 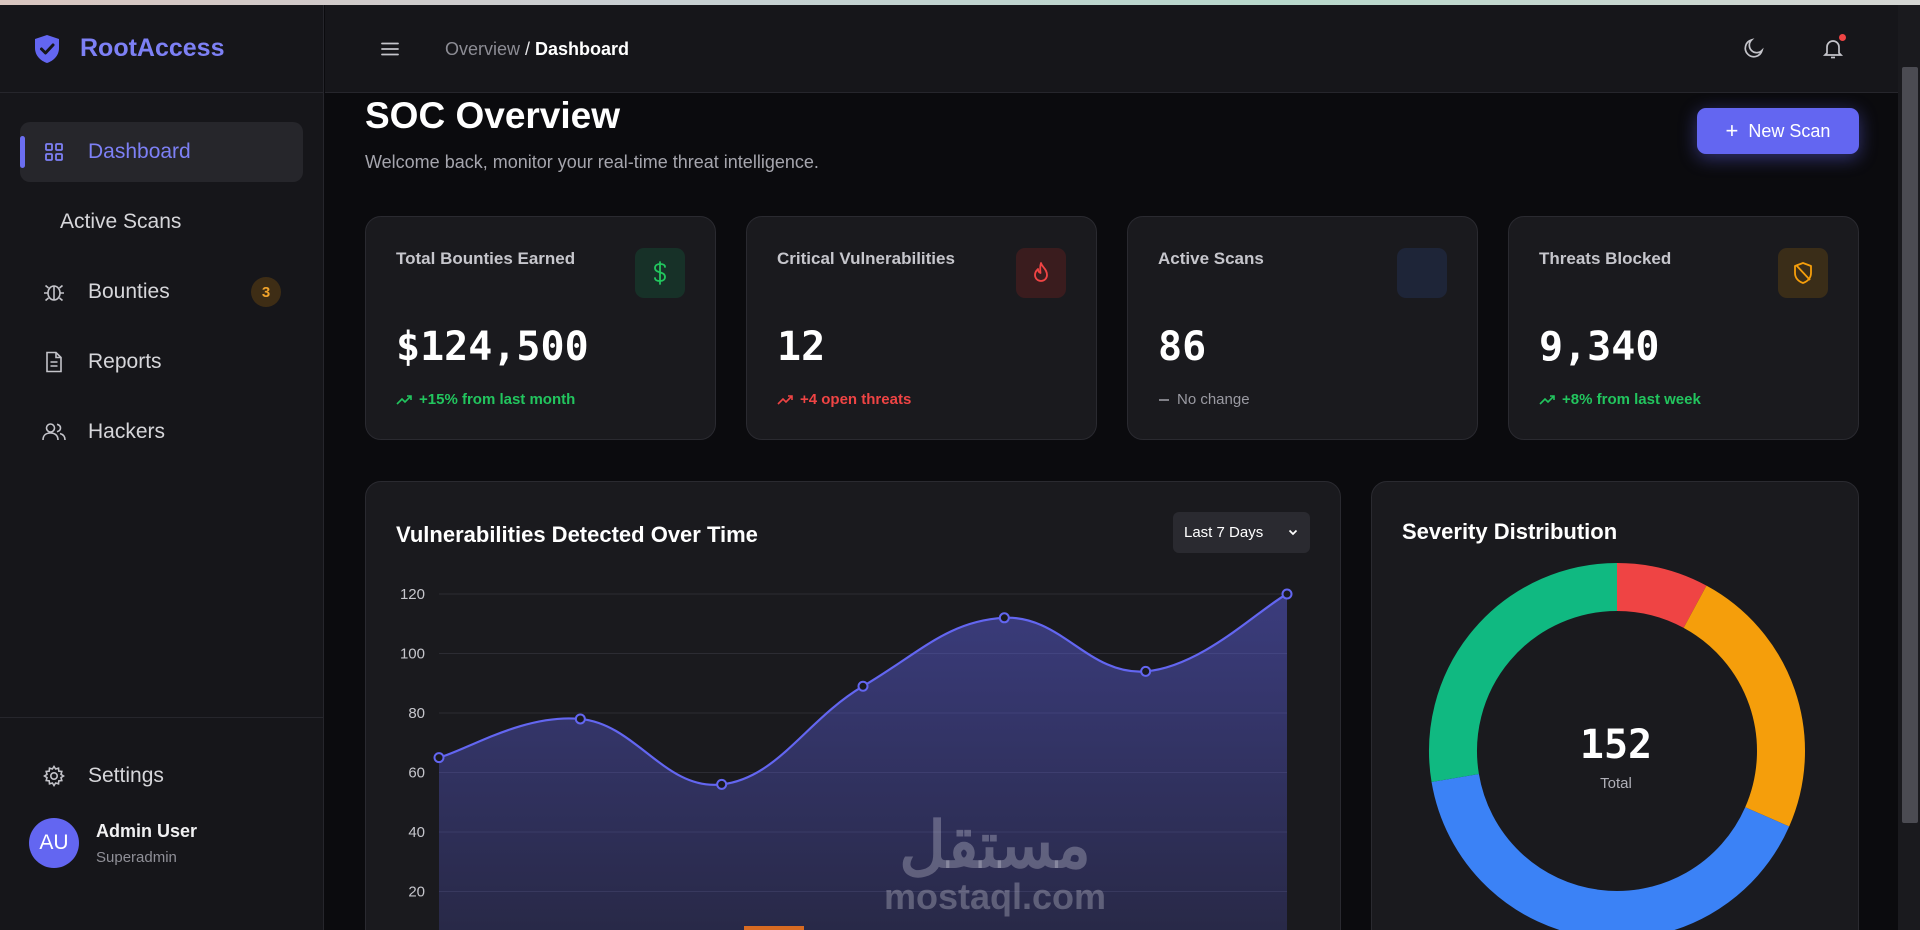 I want to click on hamburger-menu-icon, so click(x=390, y=49).